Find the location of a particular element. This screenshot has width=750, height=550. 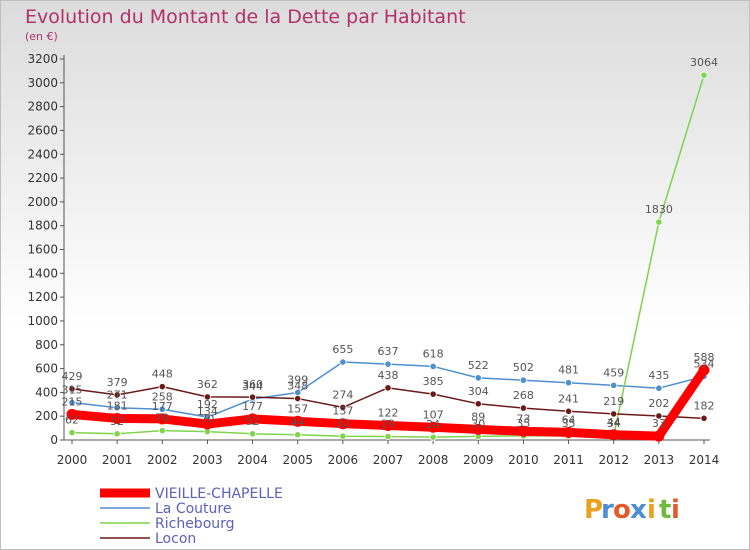

data-label: 379 is located at coordinates (117, 382).